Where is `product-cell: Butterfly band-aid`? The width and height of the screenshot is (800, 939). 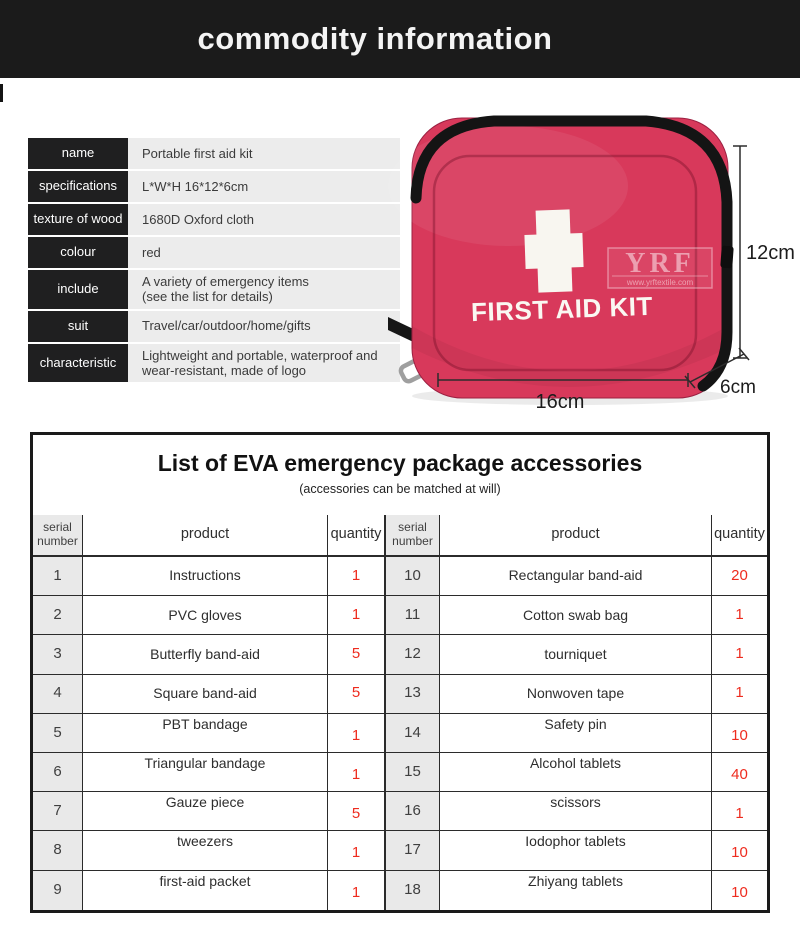 product-cell: Butterfly band-aid is located at coordinates (205, 655).